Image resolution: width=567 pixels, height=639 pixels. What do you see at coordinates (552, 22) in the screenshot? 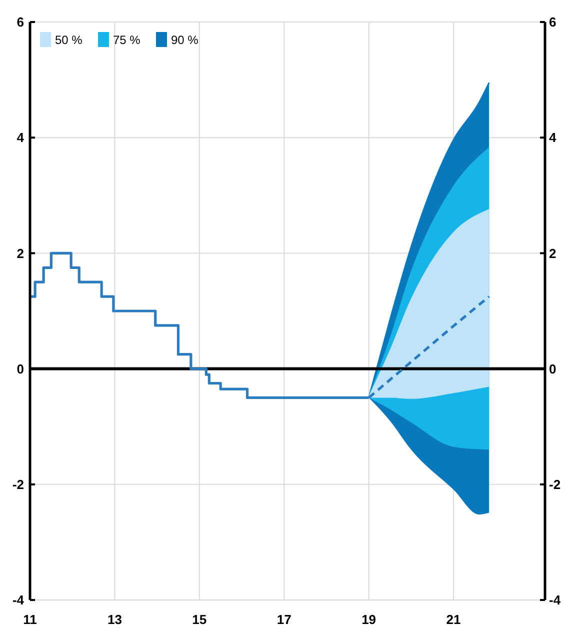
I see `y2-tick-label: 6` at bounding box center [552, 22].